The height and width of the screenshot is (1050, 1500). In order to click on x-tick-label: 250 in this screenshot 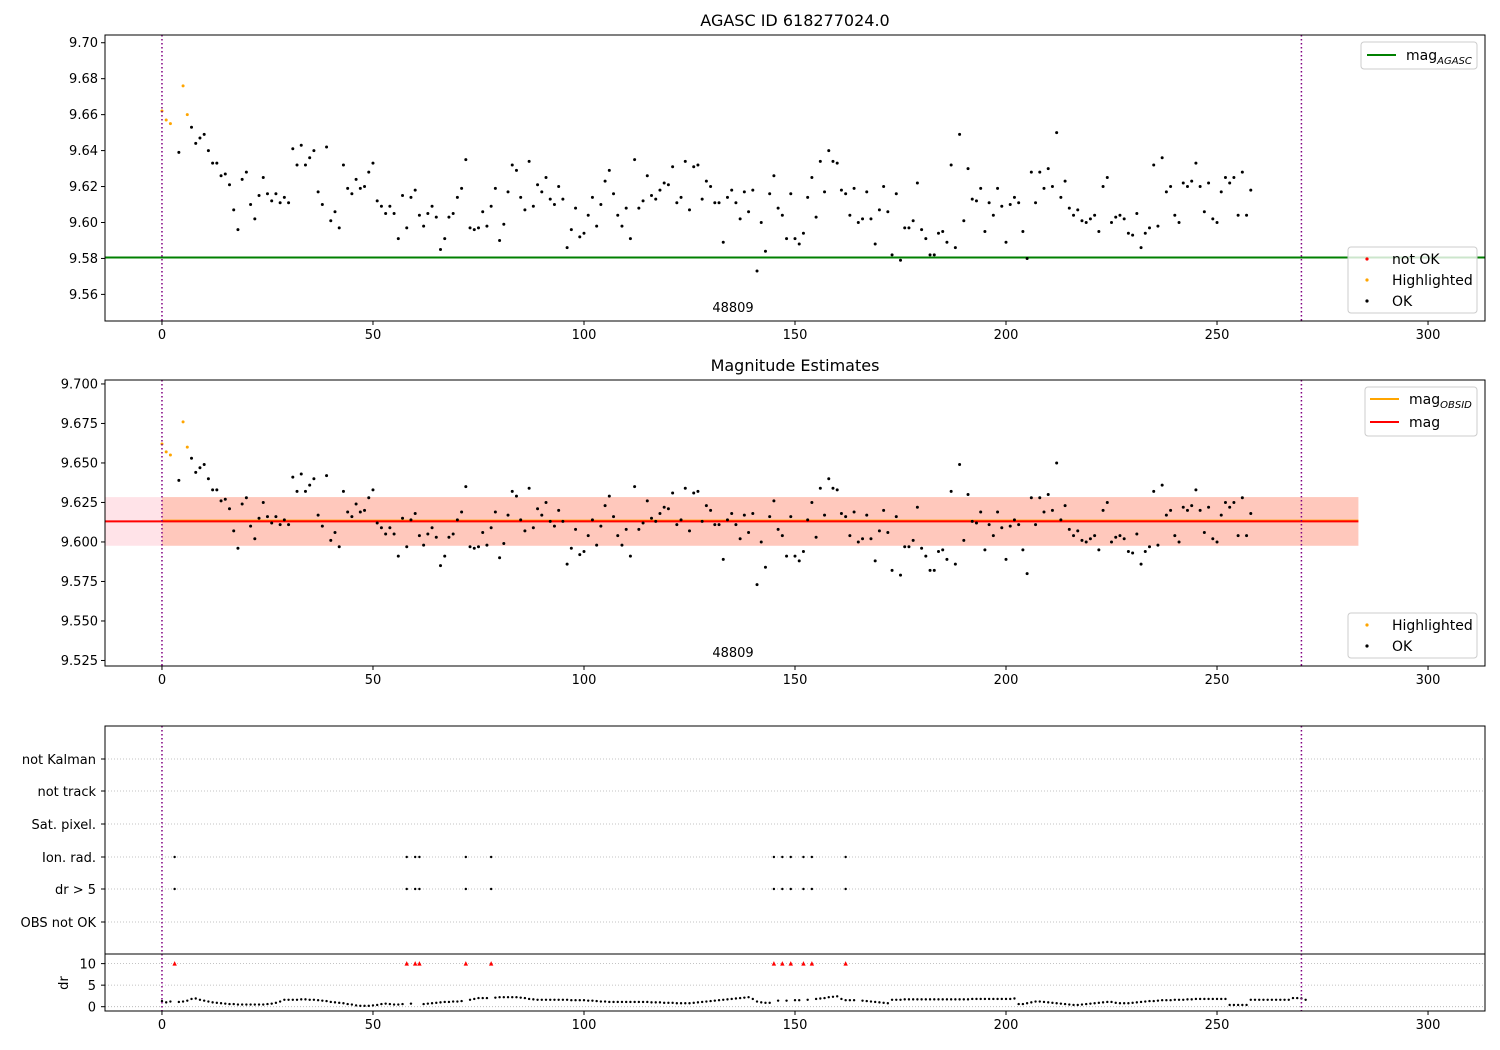, I will do `click(1217, 1025)`.